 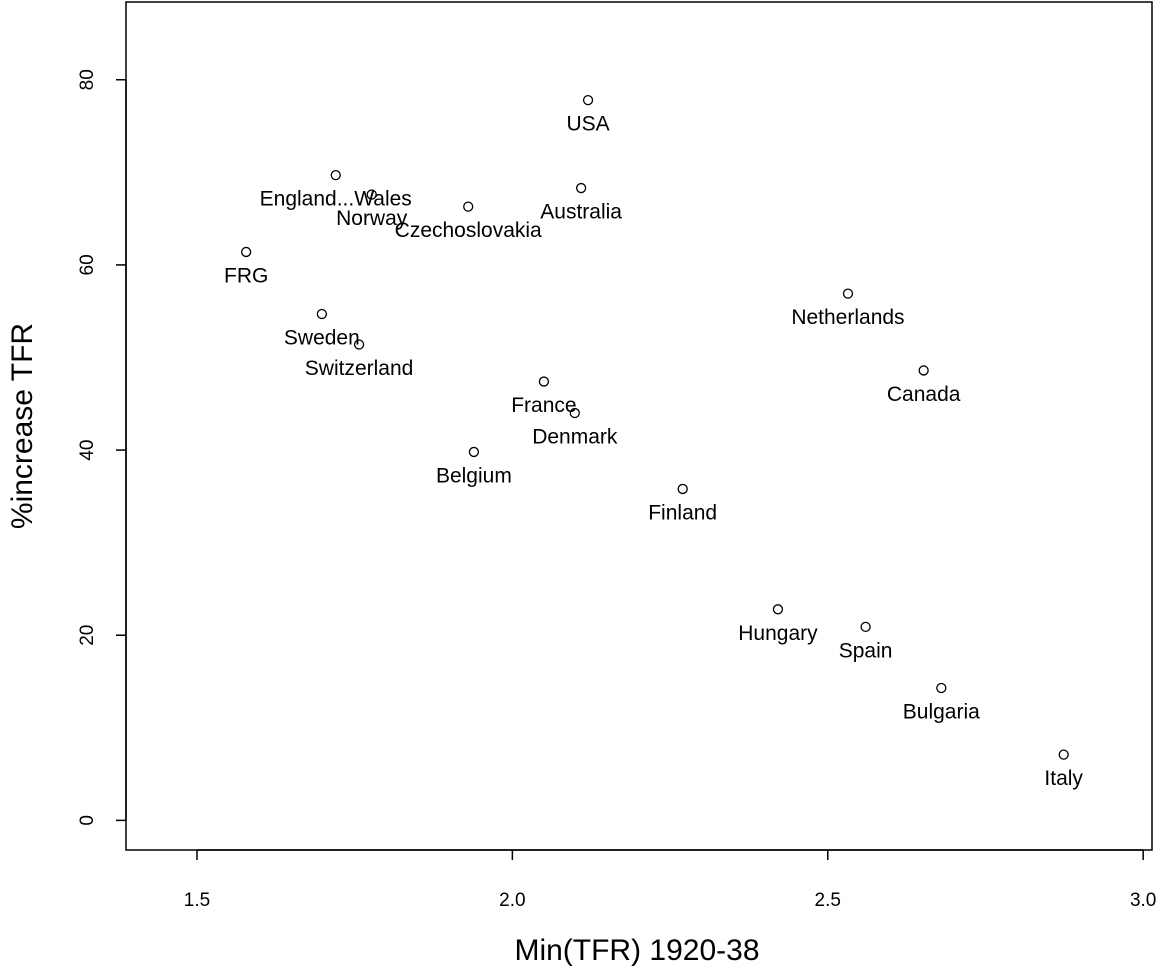 I want to click on y-tick-label: 40, so click(x=87, y=449).